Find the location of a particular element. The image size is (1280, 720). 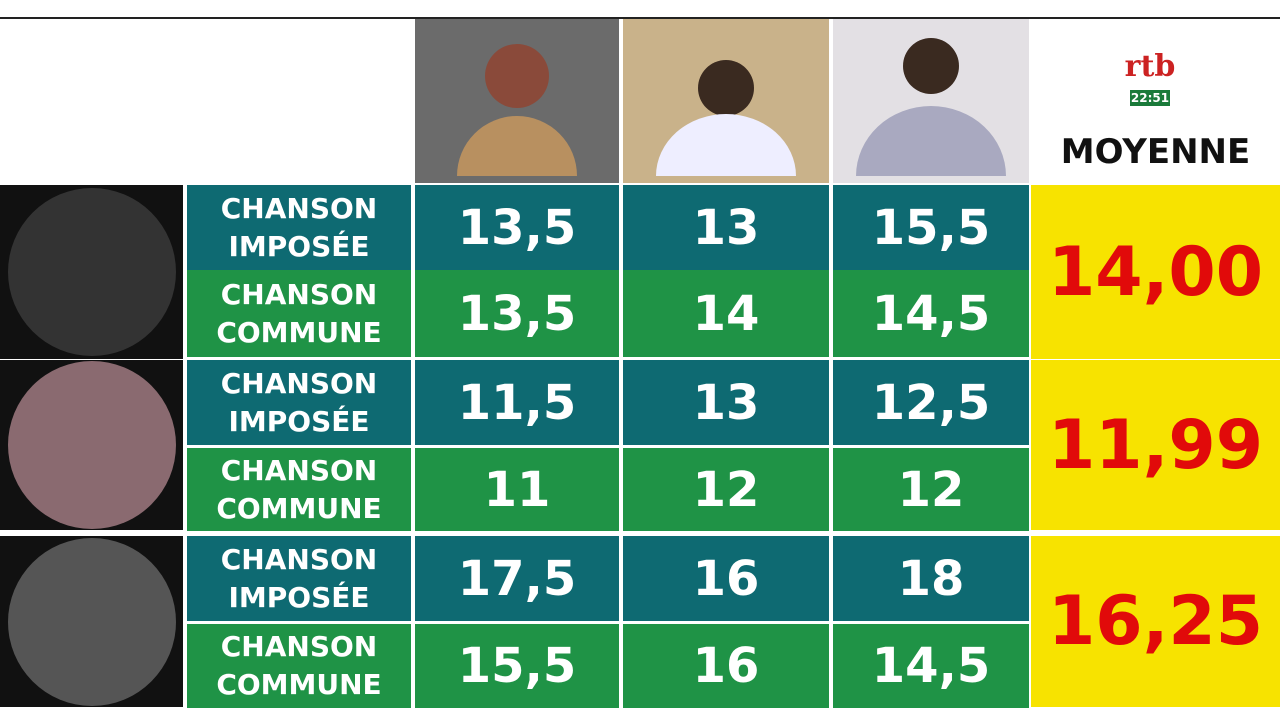

score-cell: 18 is located at coordinates (931, 578).